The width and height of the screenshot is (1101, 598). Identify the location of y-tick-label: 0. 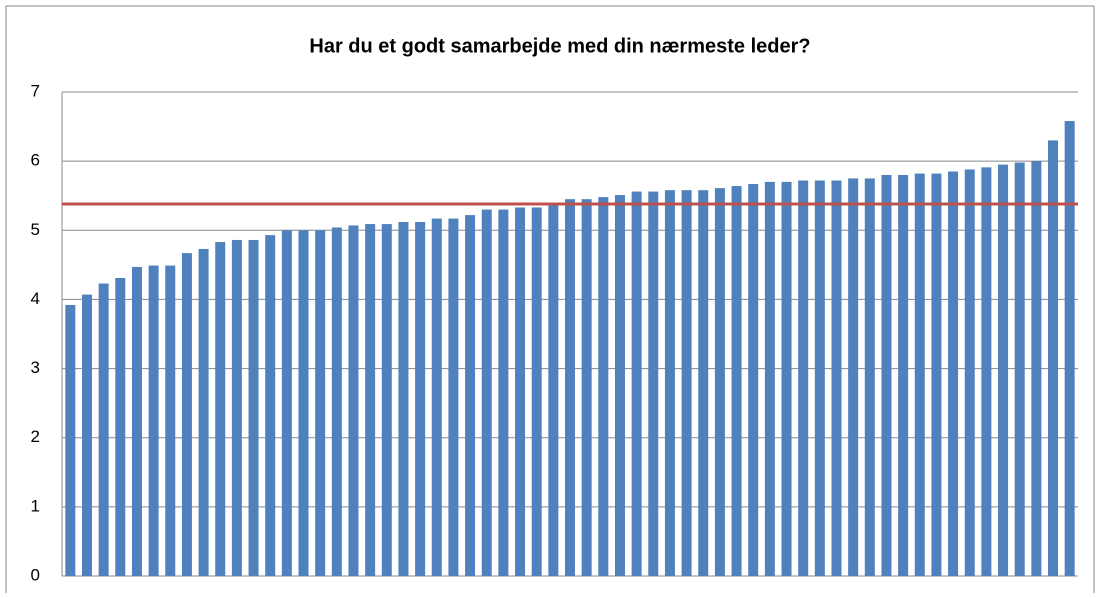
(35, 574).